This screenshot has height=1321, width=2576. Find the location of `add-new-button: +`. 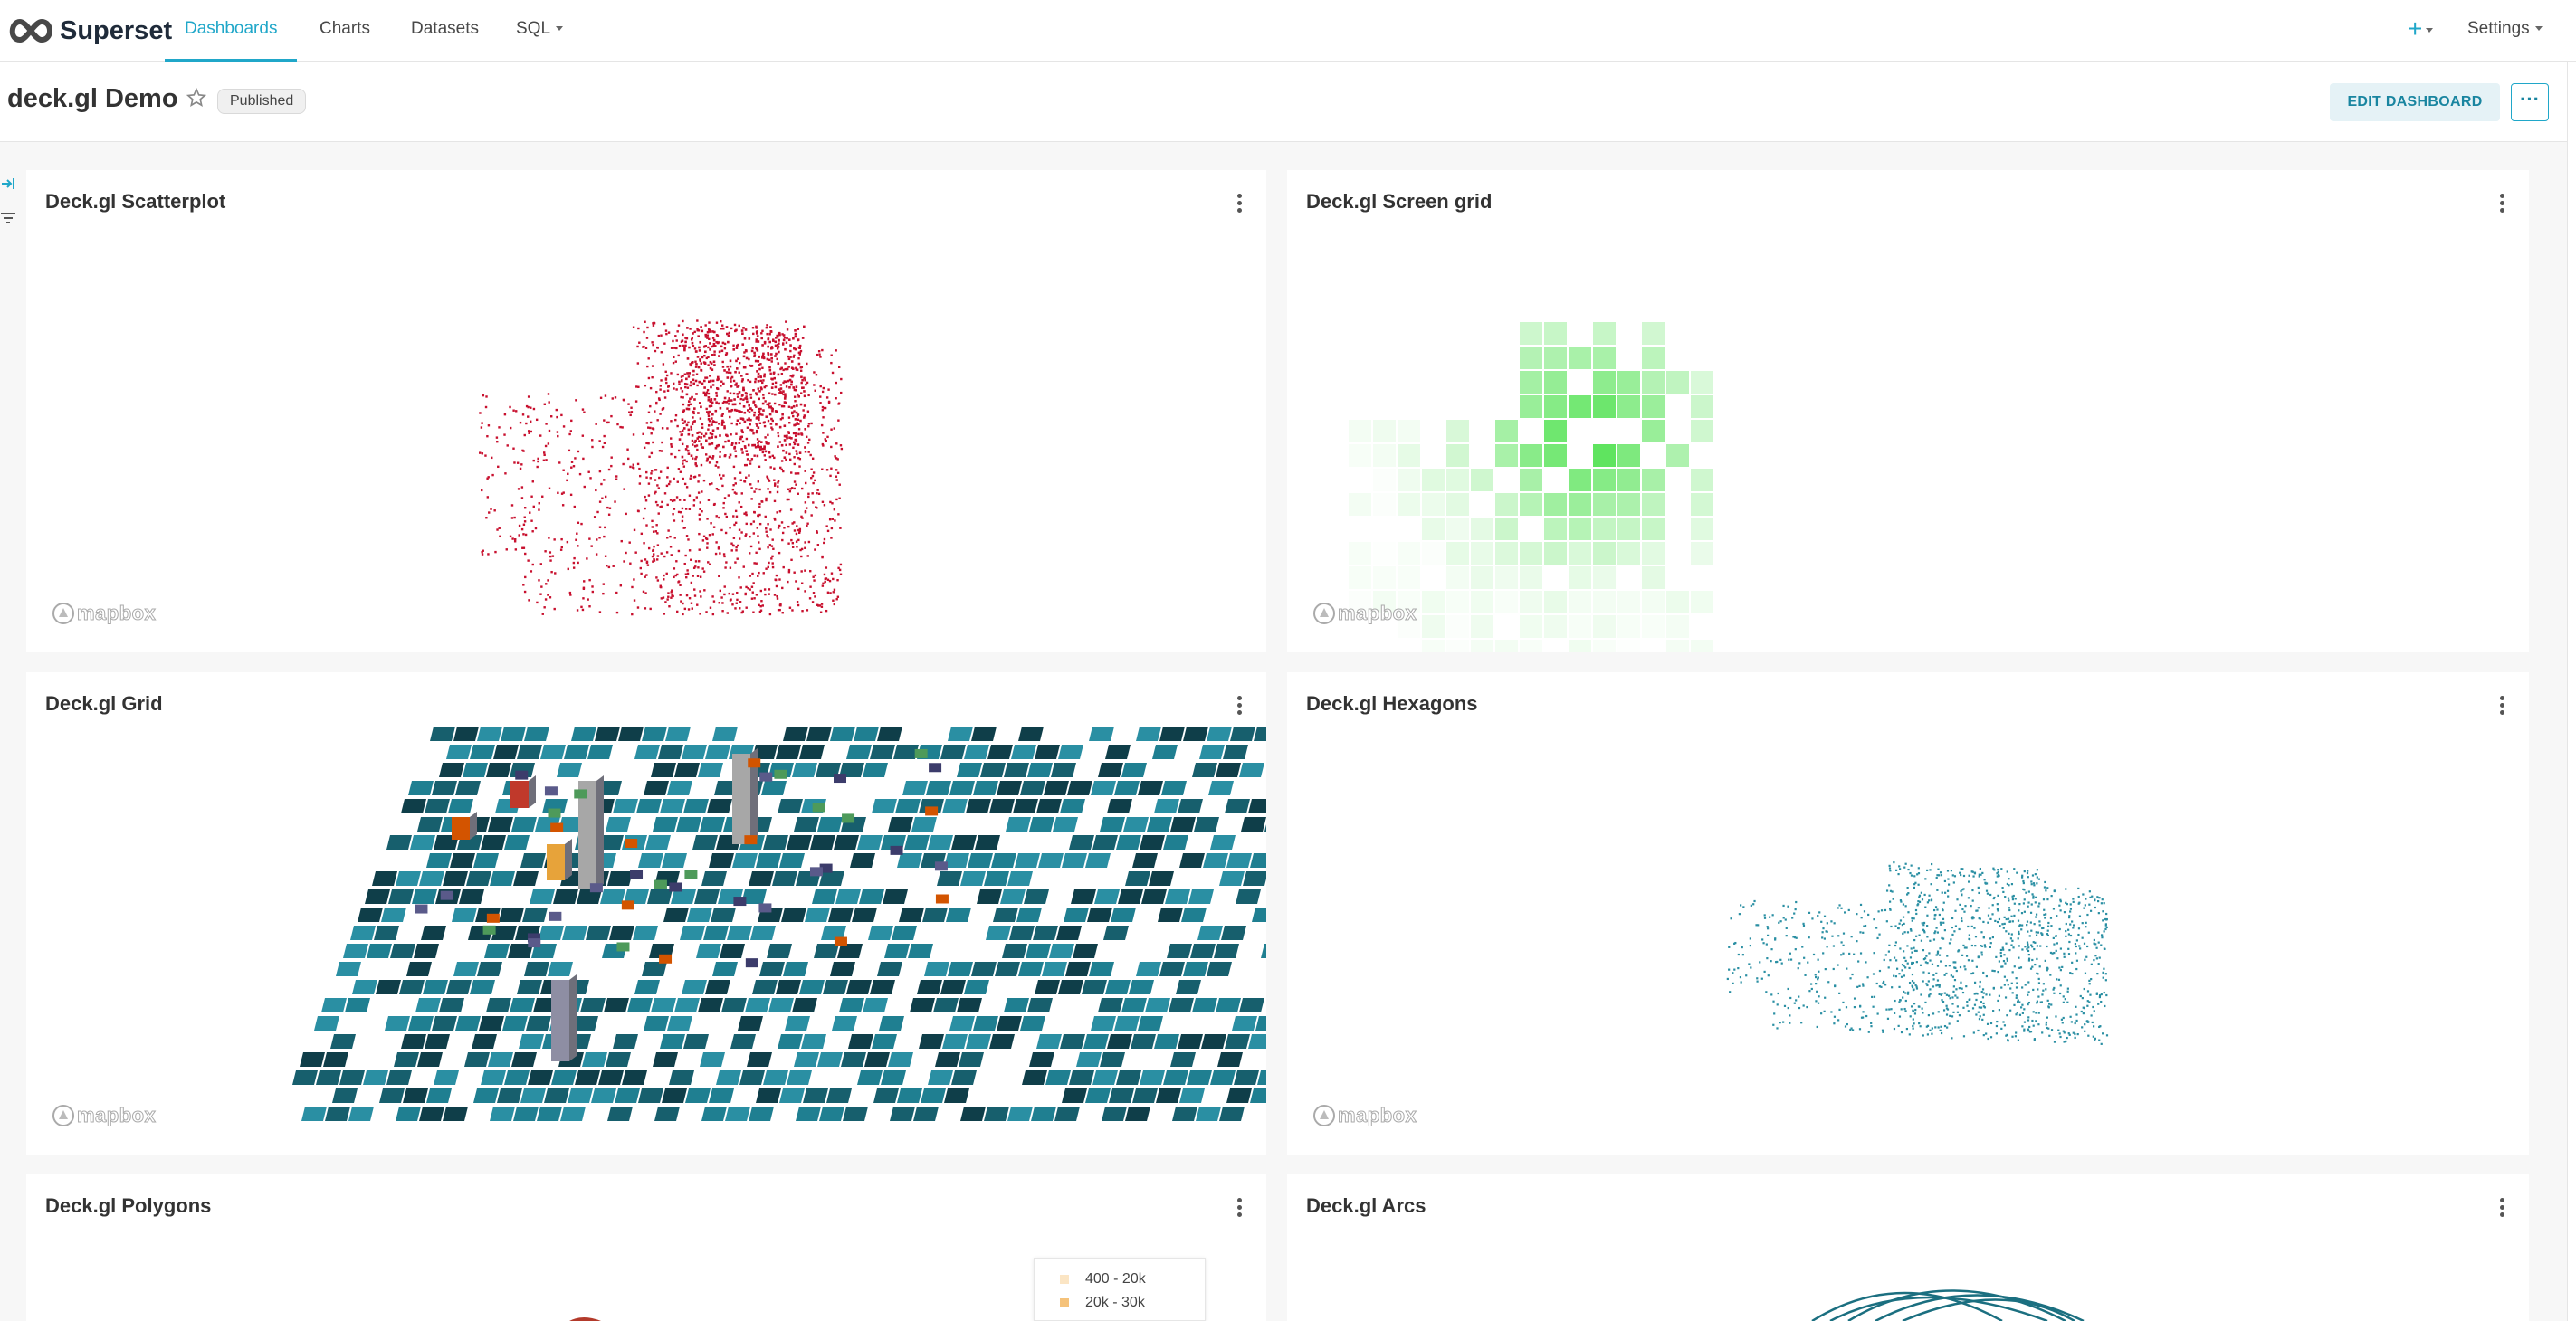

add-new-button: + is located at coordinates (2421, 31).